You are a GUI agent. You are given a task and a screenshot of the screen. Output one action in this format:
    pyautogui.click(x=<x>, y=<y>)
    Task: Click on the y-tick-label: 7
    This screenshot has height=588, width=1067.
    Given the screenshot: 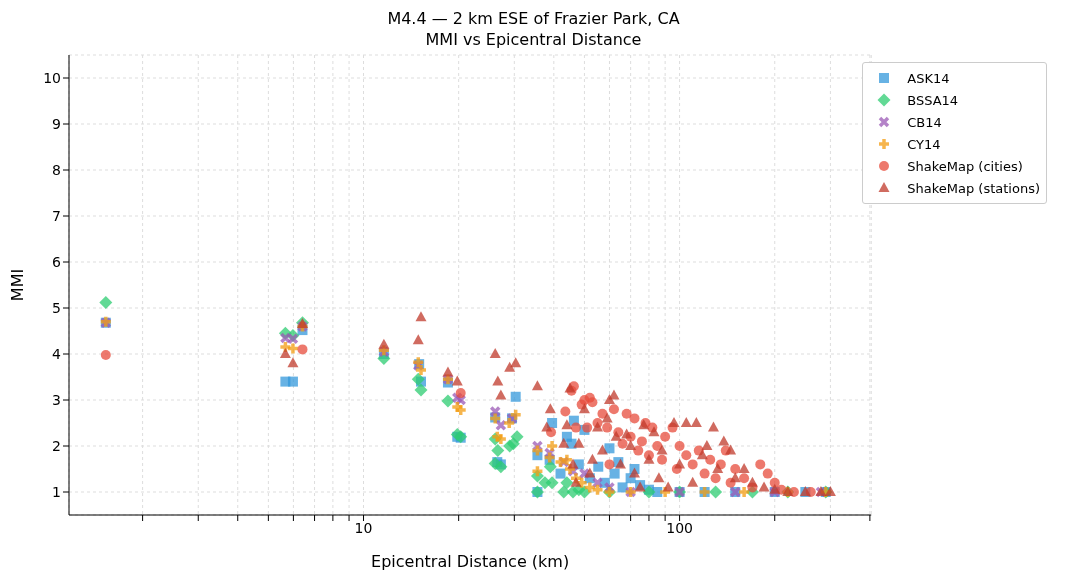 What is the action you would take?
    pyautogui.click(x=56, y=215)
    